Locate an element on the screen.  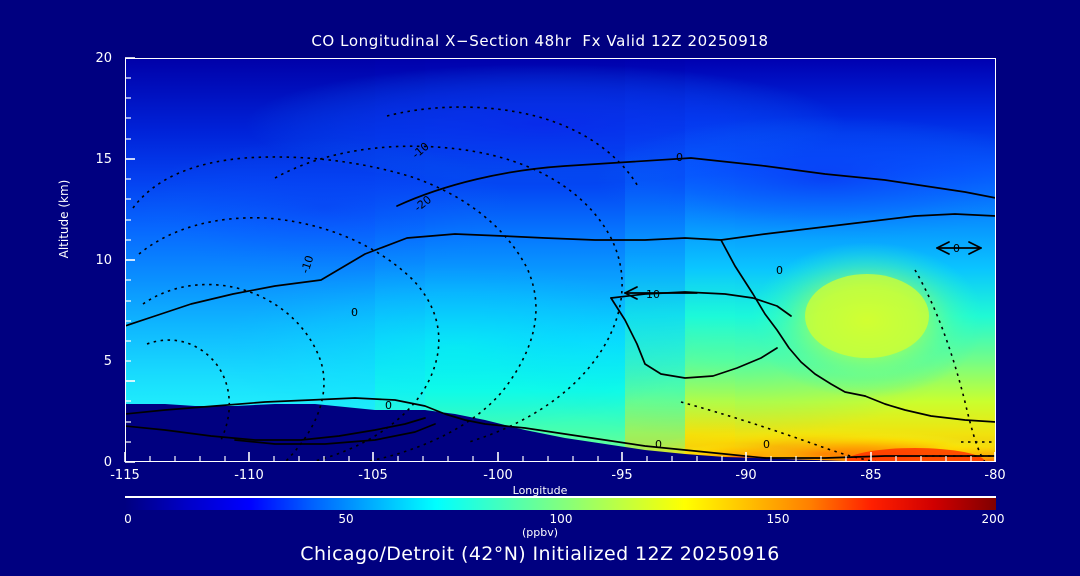
colorbar-gradient is located at coordinates (560, 503).